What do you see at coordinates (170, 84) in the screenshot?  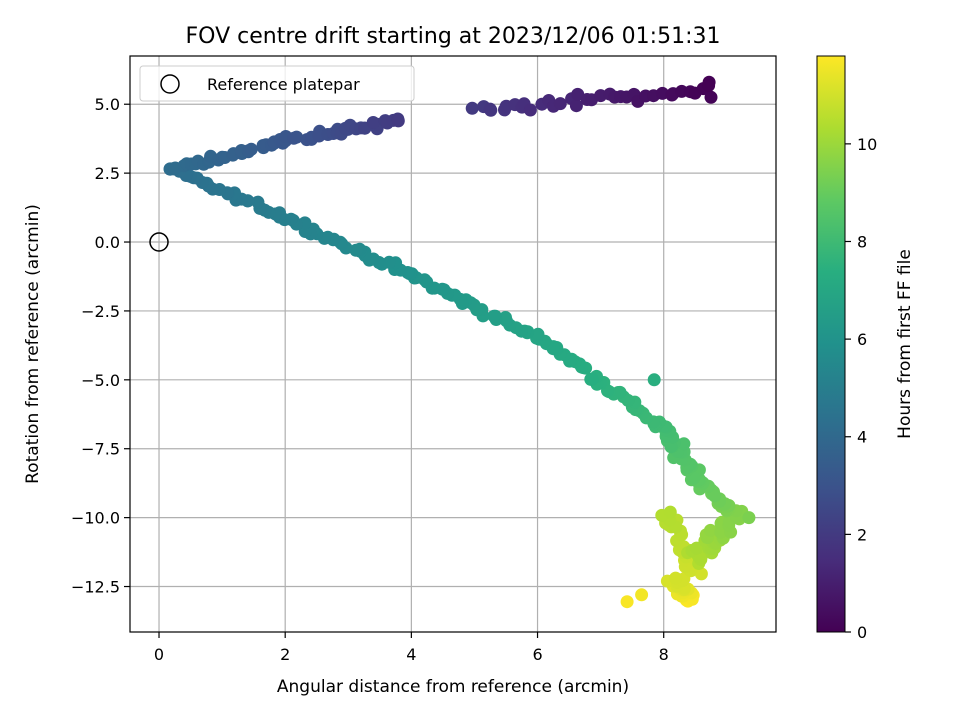 I see `legend-marker-icon` at bounding box center [170, 84].